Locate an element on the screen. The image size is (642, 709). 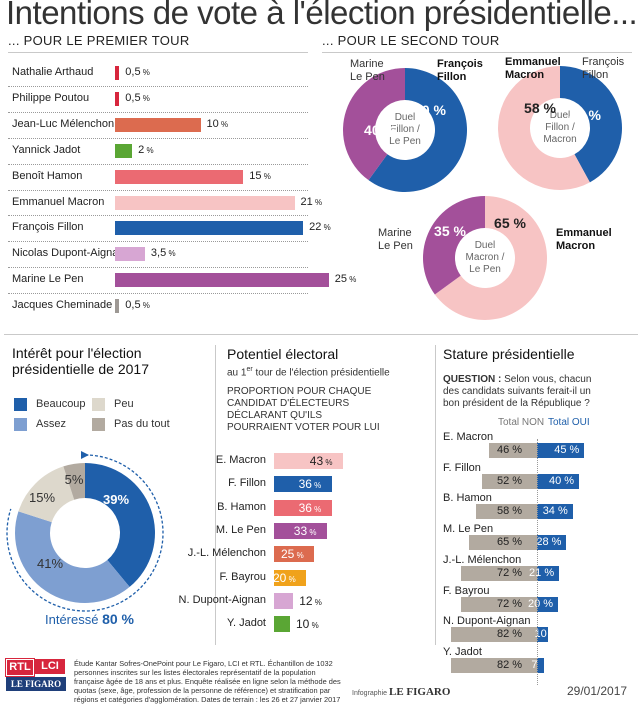
duel2-slice is located at coordinates (591, 124).